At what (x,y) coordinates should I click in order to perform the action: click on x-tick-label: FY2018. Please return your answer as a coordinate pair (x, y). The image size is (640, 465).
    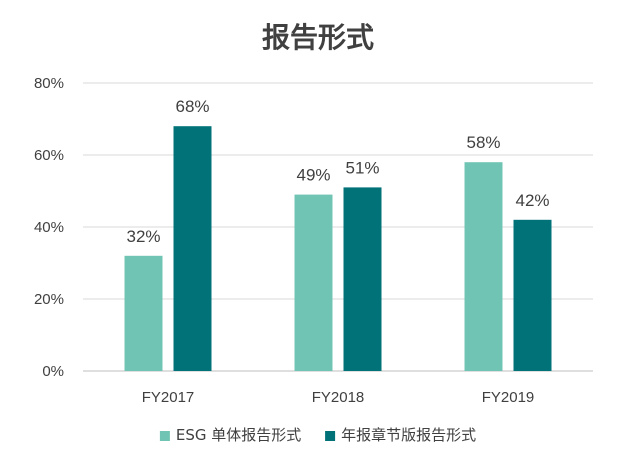
    Looking at the image, I should click on (338, 397).